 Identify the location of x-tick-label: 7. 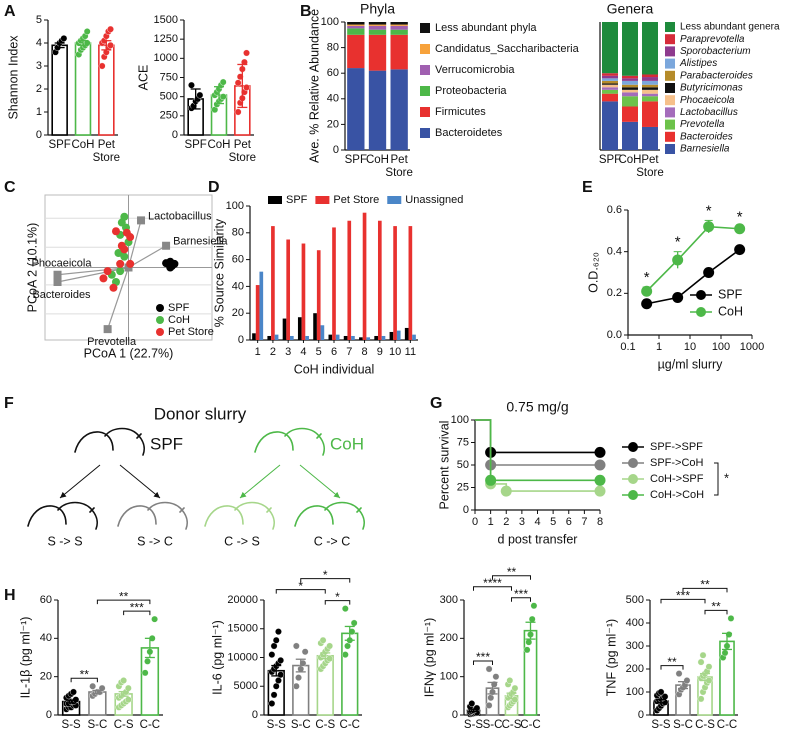
(584, 522).